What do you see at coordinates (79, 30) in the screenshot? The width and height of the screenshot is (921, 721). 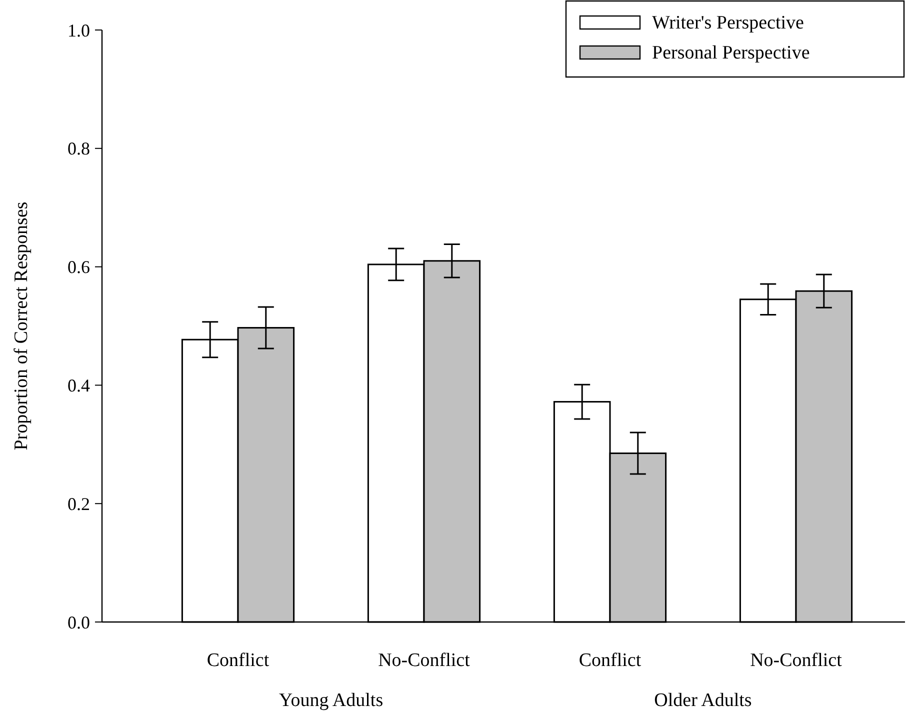 I see `y-tick-label: 1.0` at bounding box center [79, 30].